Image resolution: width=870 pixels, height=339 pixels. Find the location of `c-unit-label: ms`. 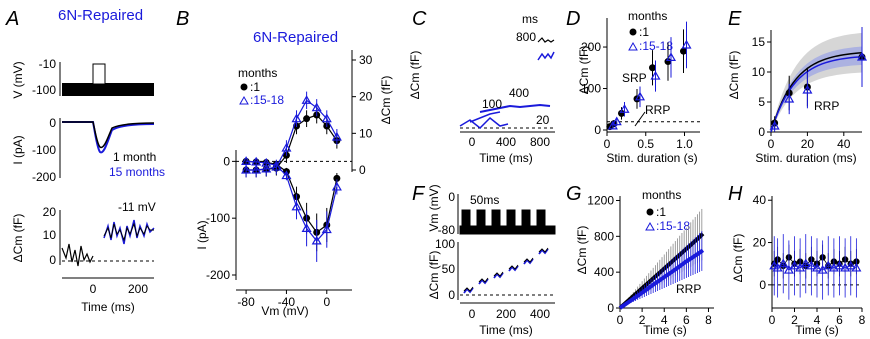

c-unit-label: ms is located at coordinates (530, 19).